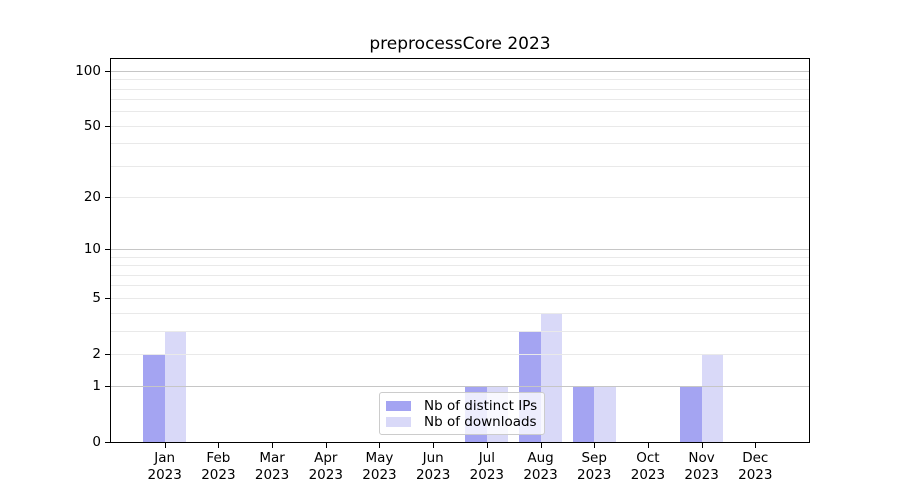 The height and width of the screenshot is (500, 900). I want to click on bar-nb-of-downloads-aug, so click(551, 377).